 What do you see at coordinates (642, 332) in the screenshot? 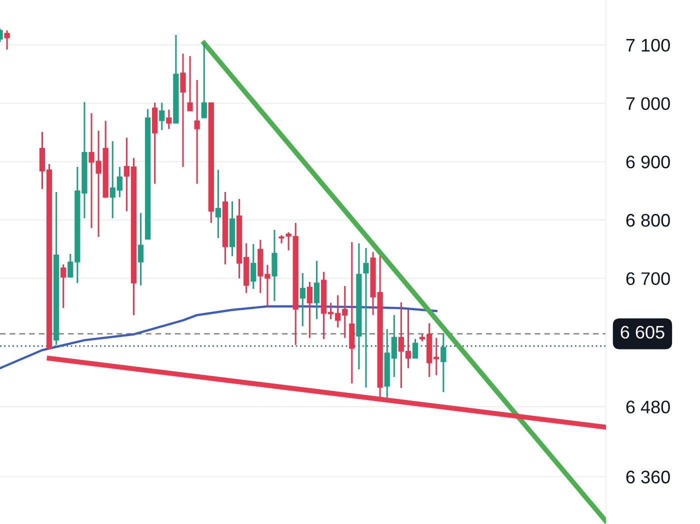
I see `ref-line-label: 6 605` at bounding box center [642, 332].